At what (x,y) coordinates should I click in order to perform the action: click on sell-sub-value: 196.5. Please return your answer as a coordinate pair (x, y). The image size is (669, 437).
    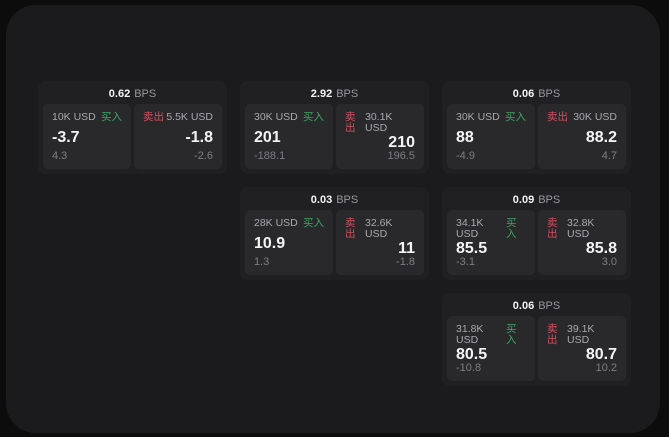
    Looking at the image, I should click on (401, 156).